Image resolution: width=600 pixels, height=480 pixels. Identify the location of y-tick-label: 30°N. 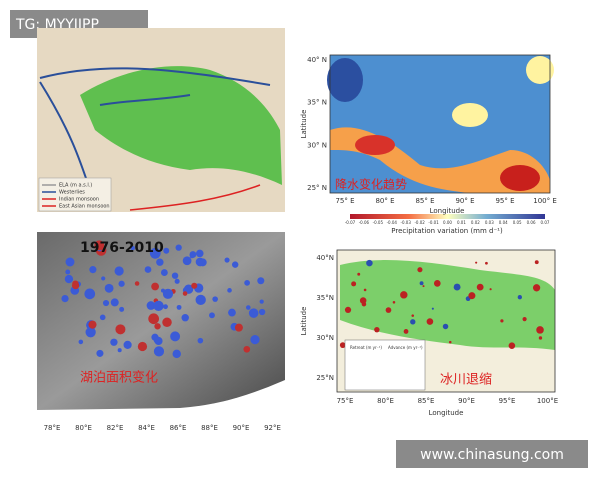
(325, 338).